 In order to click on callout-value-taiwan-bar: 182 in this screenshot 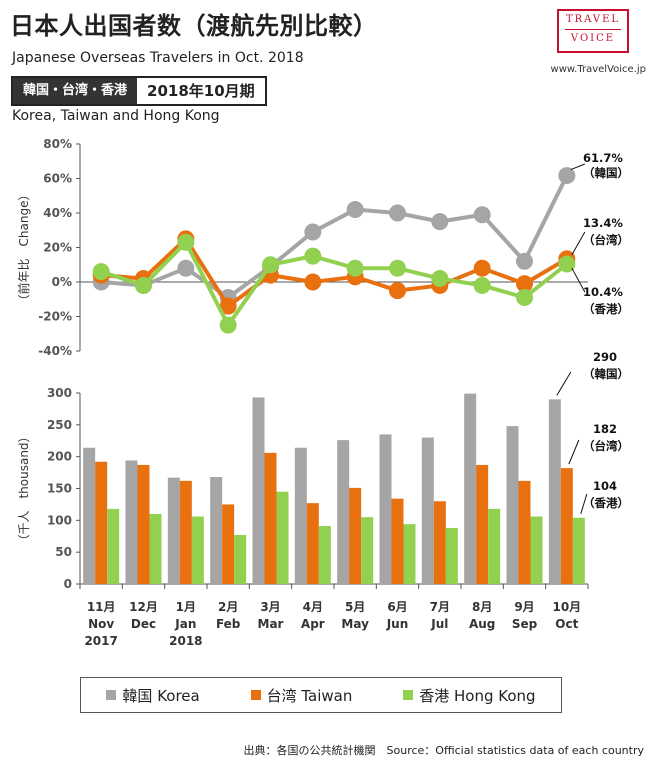, I will do `click(605, 429)`.